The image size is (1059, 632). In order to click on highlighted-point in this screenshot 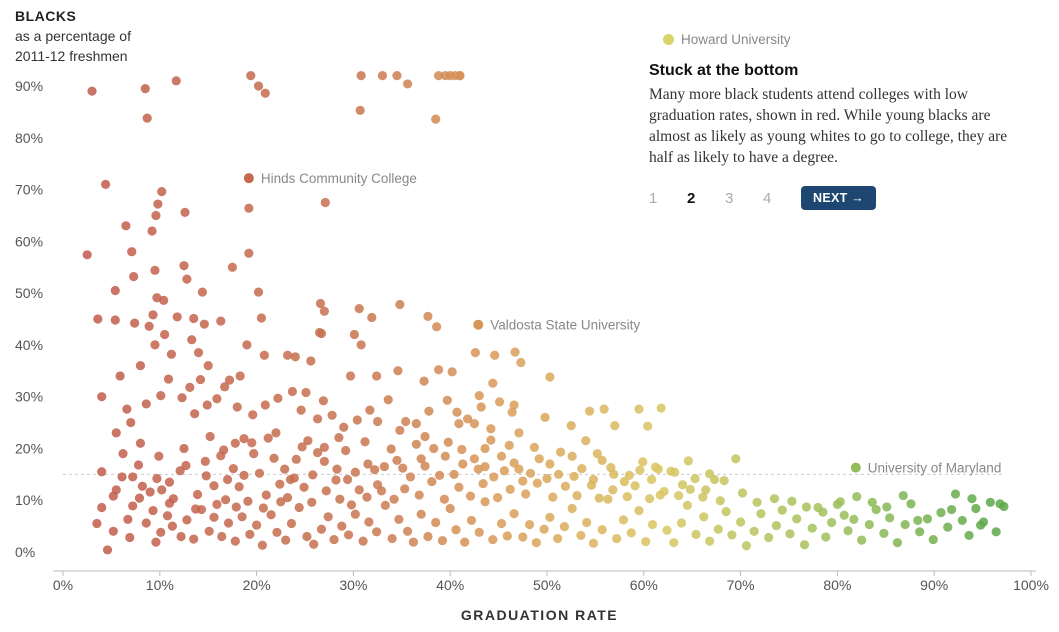, I will do `click(855, 467)`.